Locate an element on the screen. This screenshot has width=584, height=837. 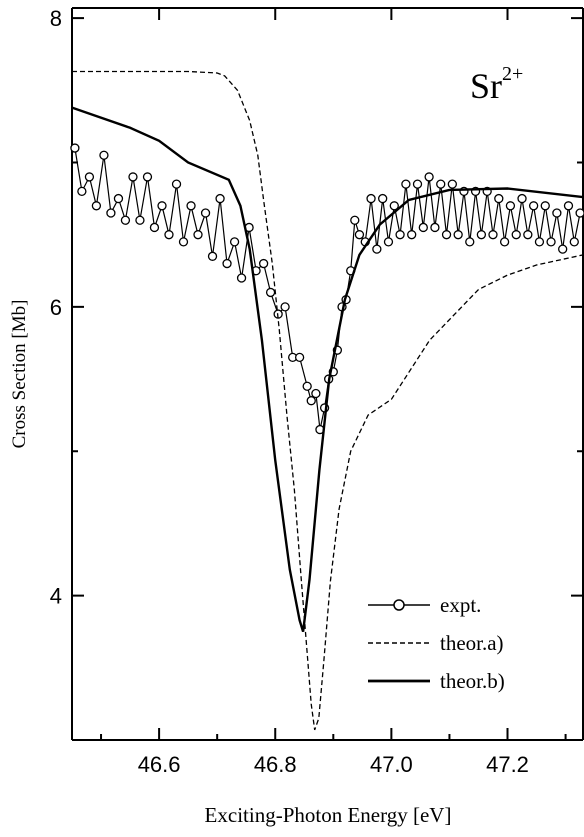
legend-marker is located at coordinates (399, 605).